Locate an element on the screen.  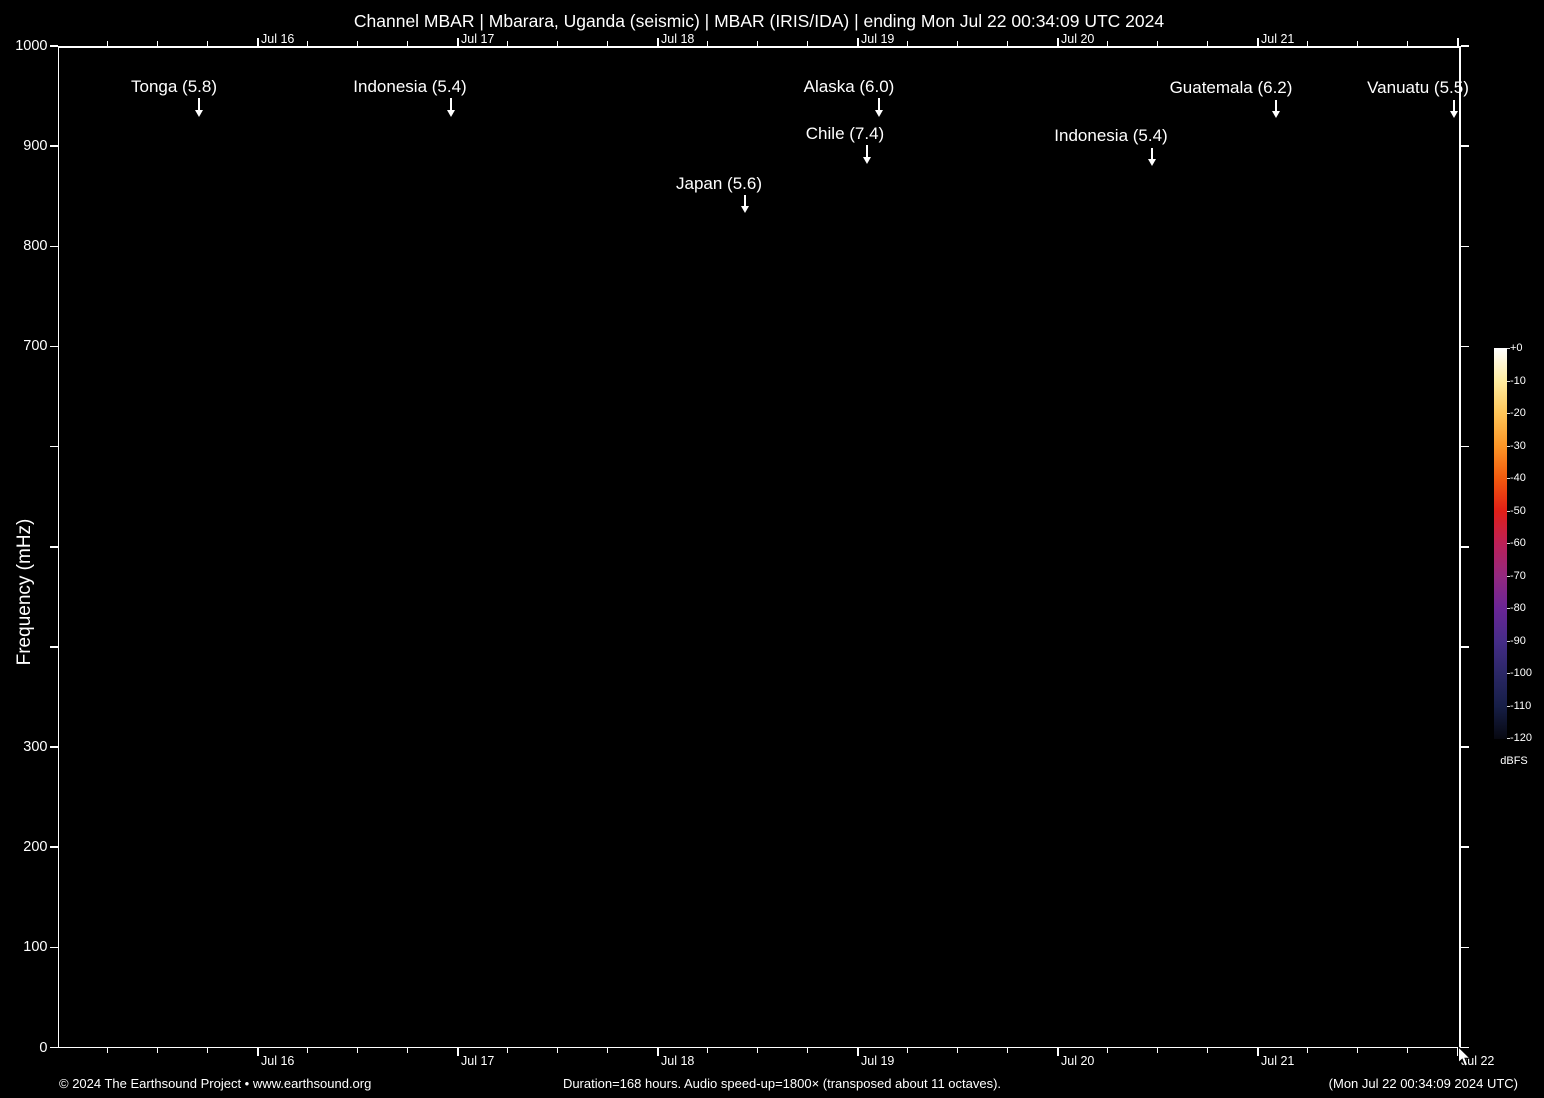
y-tick-label: 100 is located at coordinates (35, 947).